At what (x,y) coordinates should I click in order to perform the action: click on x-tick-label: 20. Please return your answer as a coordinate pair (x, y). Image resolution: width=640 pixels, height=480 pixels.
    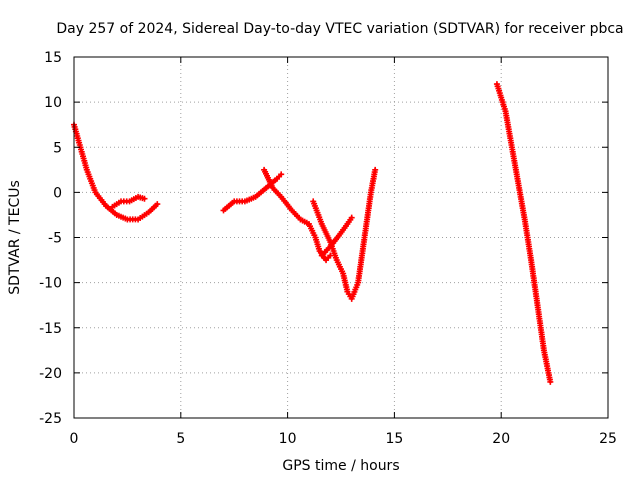
    Looking at the image, I should click on (501, 439).